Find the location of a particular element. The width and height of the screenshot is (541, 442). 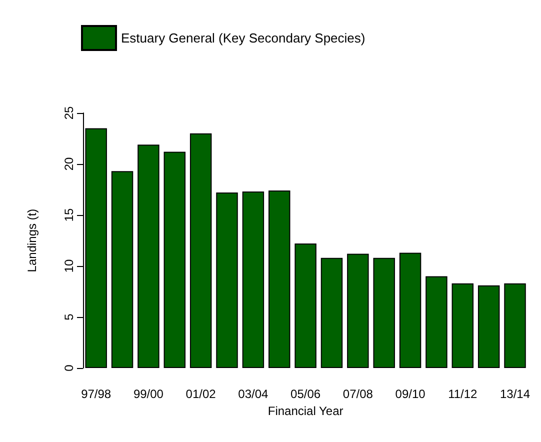

x-tick-label: 01/02 is located at coordinates (201, 394).